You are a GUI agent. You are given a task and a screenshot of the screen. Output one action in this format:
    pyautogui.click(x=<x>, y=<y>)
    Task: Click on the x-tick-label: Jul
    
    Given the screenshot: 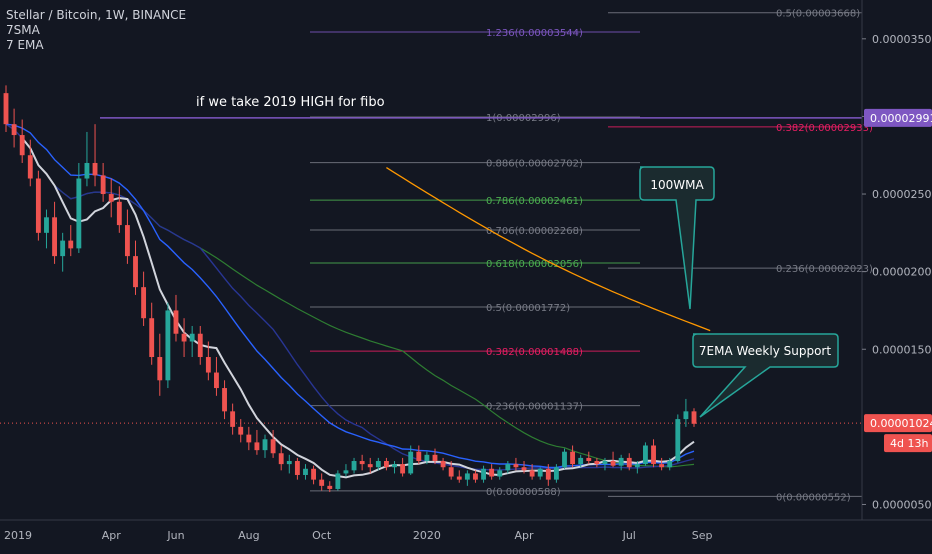 What is the action you would take?
    pyautogui.click(x=629, y=535)
    